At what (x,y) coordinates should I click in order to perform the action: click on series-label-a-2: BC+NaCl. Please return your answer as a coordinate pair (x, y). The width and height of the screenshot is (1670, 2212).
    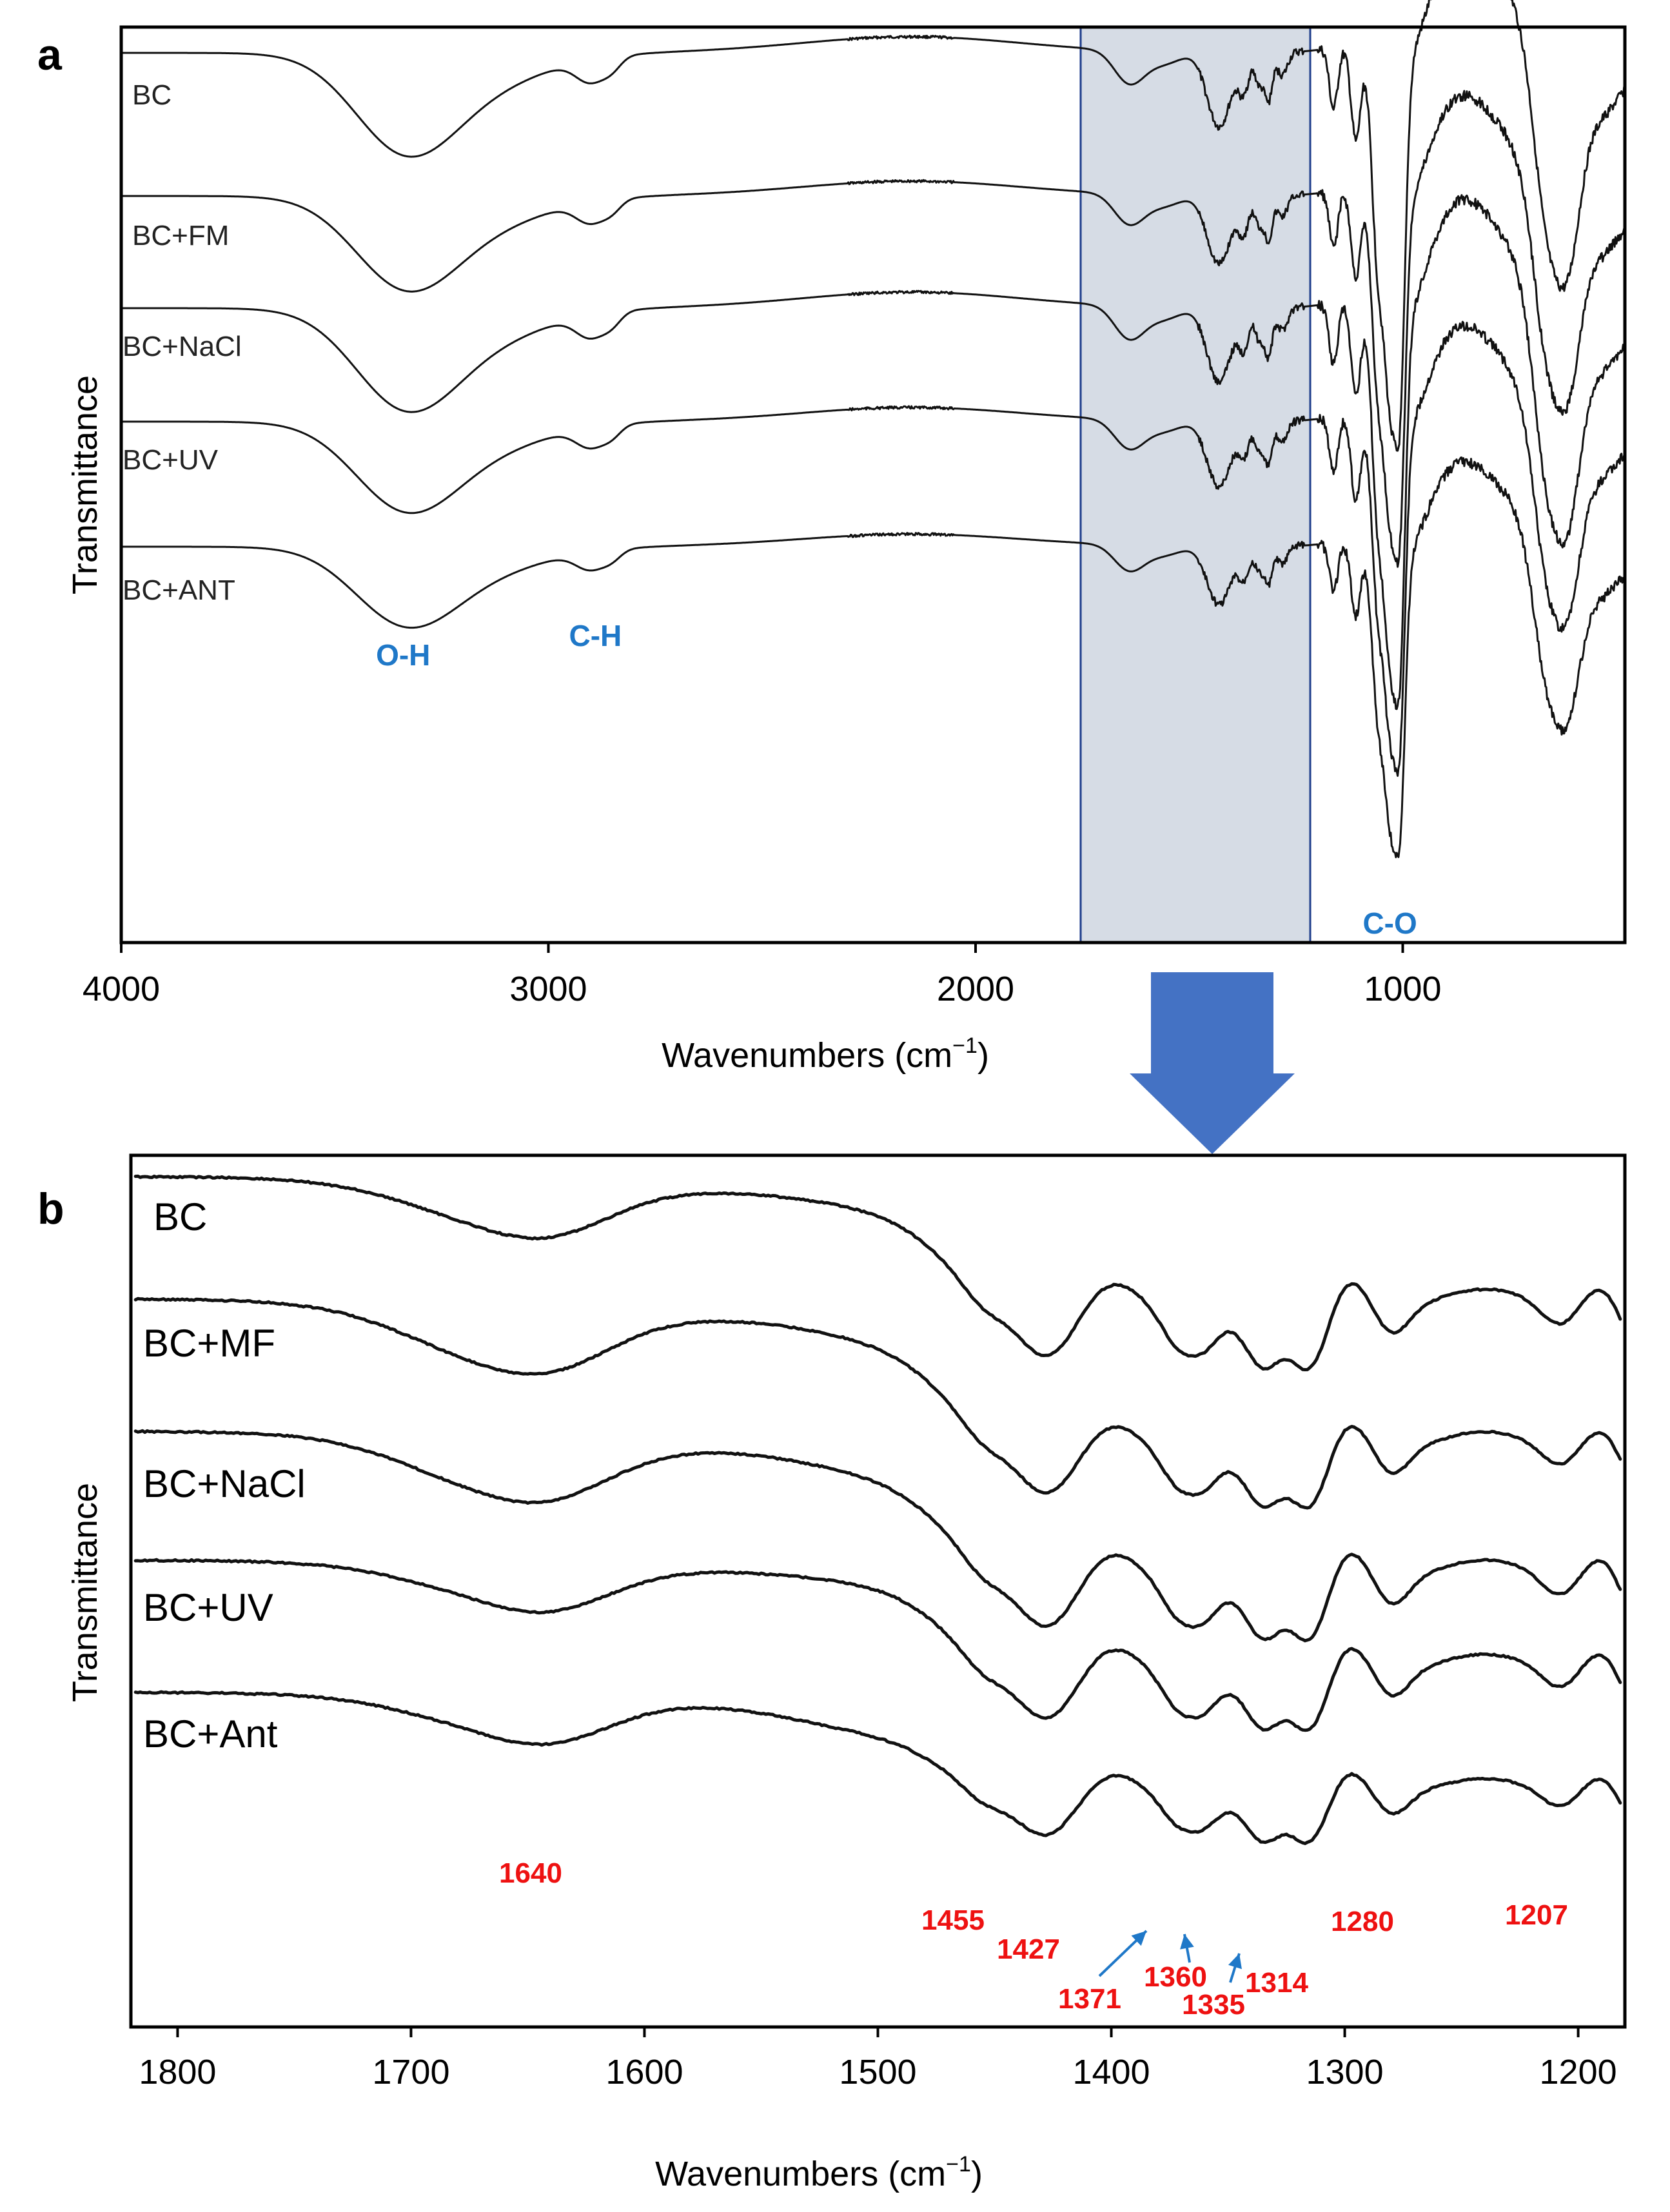
    Looking at the image, I should click on (182, 346).